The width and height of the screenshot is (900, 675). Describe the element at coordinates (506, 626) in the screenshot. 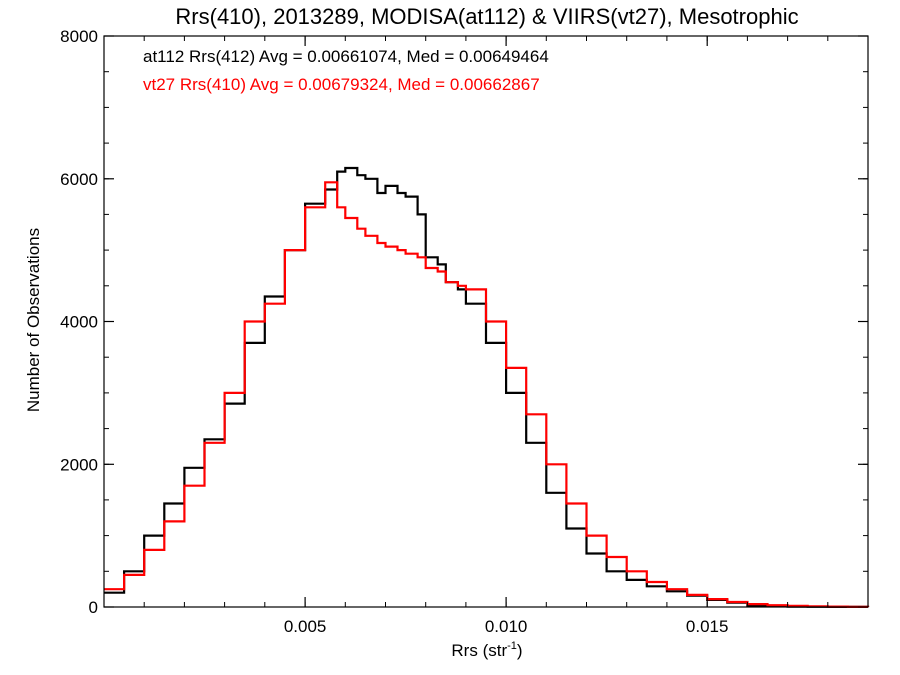

I see `x-tick-label: 0.010` at that location.